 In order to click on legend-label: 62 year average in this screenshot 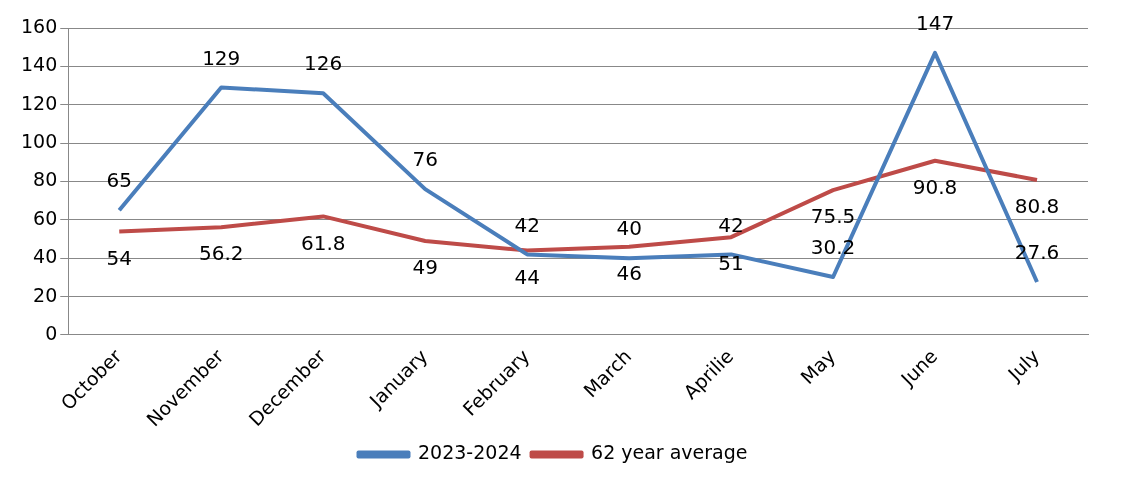, I will do `click(669, 452)`.